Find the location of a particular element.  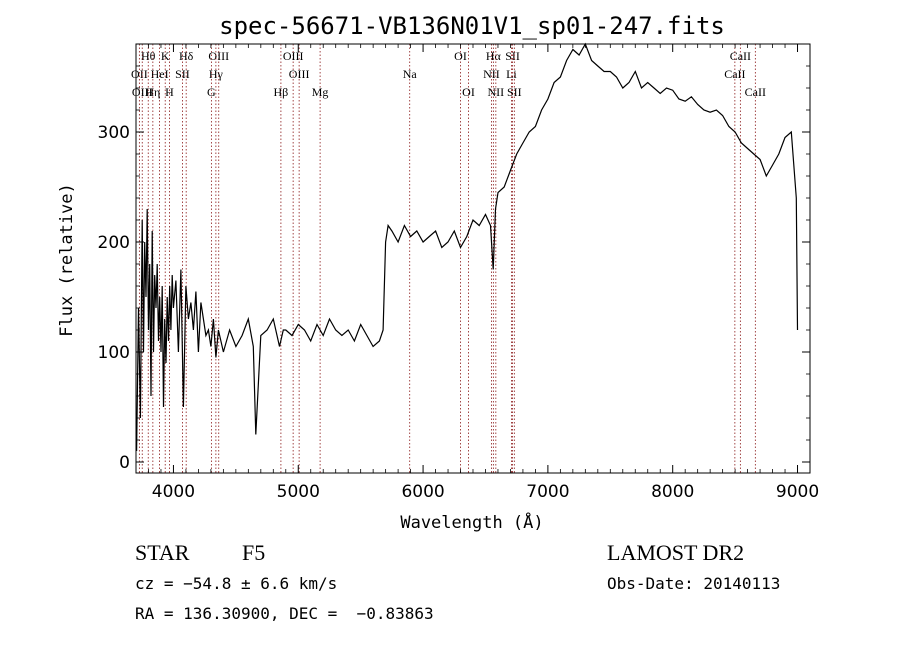

observation-date: Obs-Date: 20140113 is located at coordinates (694, 583).